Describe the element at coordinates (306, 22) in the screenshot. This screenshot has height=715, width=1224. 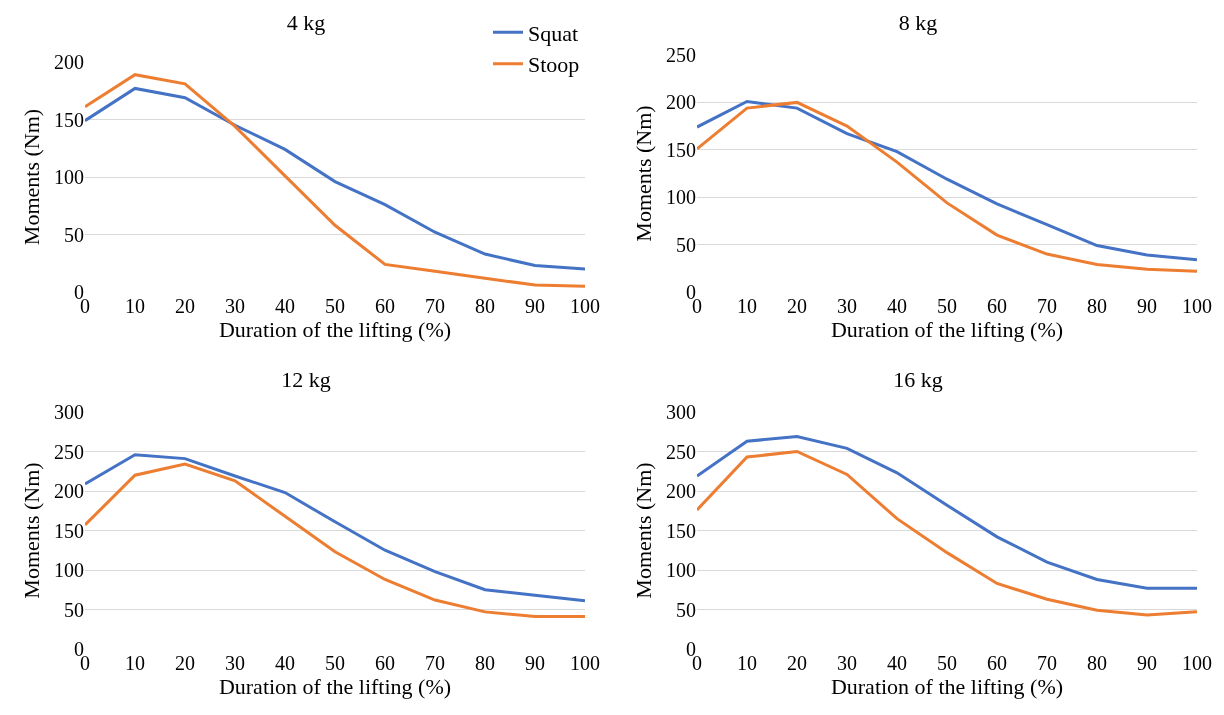
I see `chart-title: 4 kg` at that location.